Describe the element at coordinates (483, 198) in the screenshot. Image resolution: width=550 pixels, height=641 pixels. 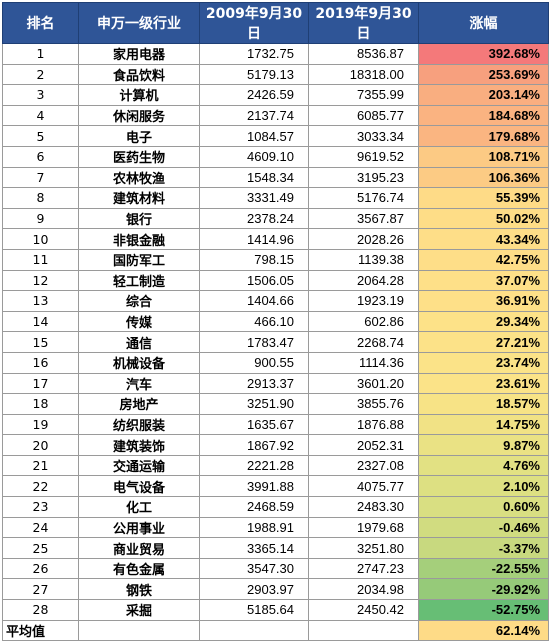
I see `change-cell: 55.39%` at that location.